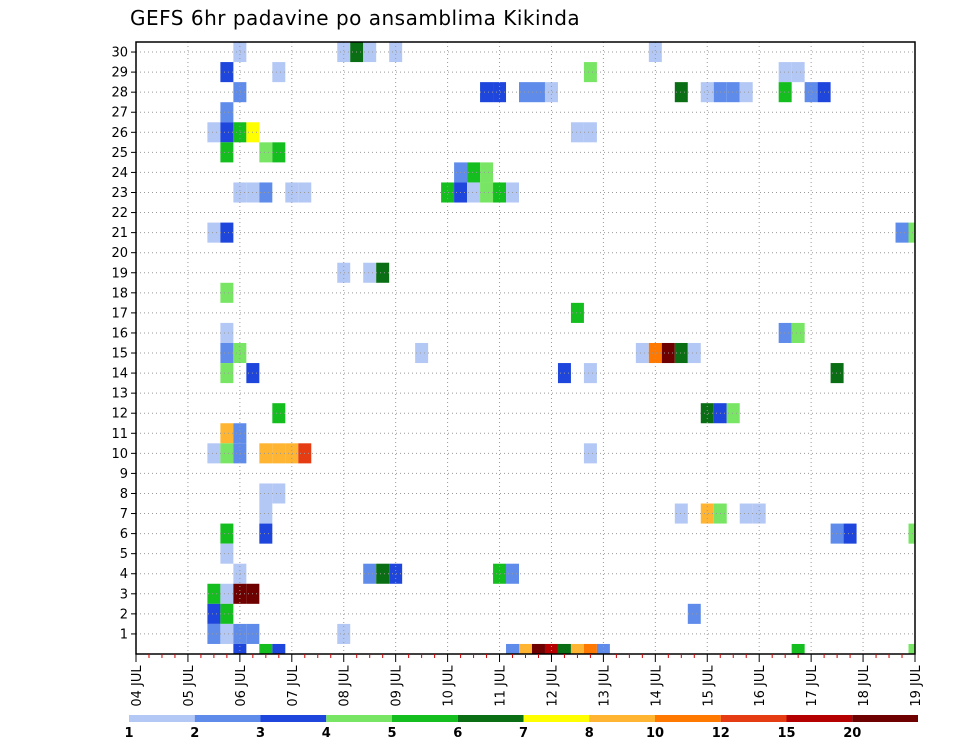  Describe the element at coordinates (119, 333) in the screenshot. I see `y-tick-label: 16` at that location.